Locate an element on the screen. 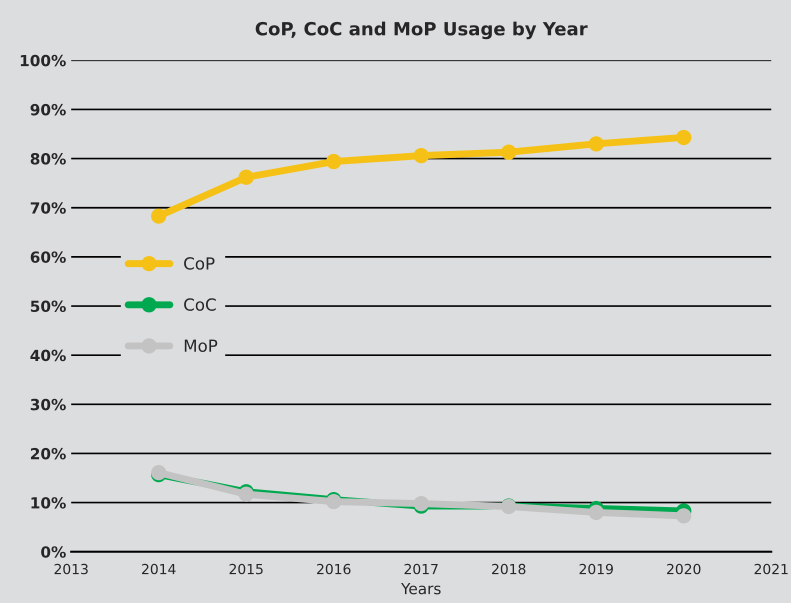  y-tick-label: 70% is located at coordinates (48, 208).